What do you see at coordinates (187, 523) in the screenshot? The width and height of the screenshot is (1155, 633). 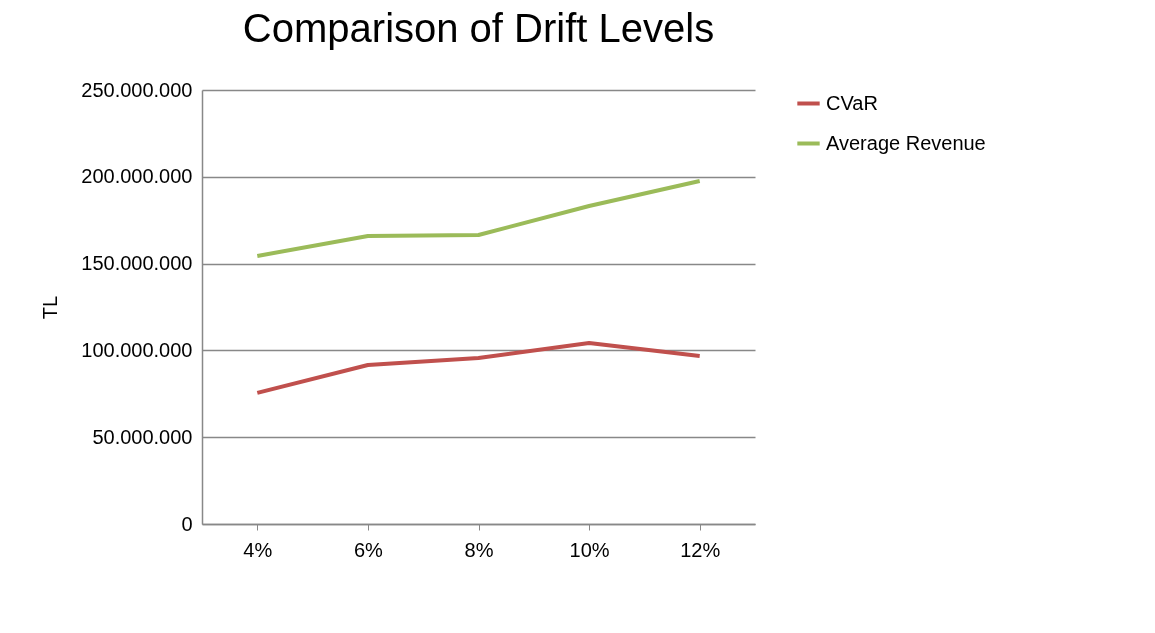 I see `y-tick-label: 0` at bounding box center [187, 523].